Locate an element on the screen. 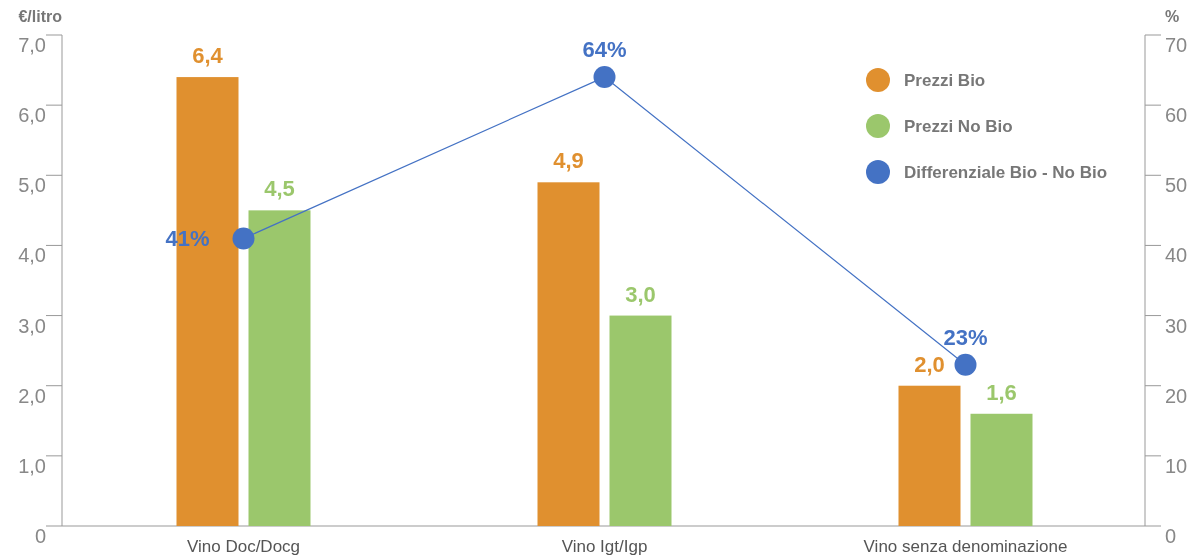 The width and height of the screenshot is (1197, 558). y-tick-label: 0 is located at coordinates (40, 536).